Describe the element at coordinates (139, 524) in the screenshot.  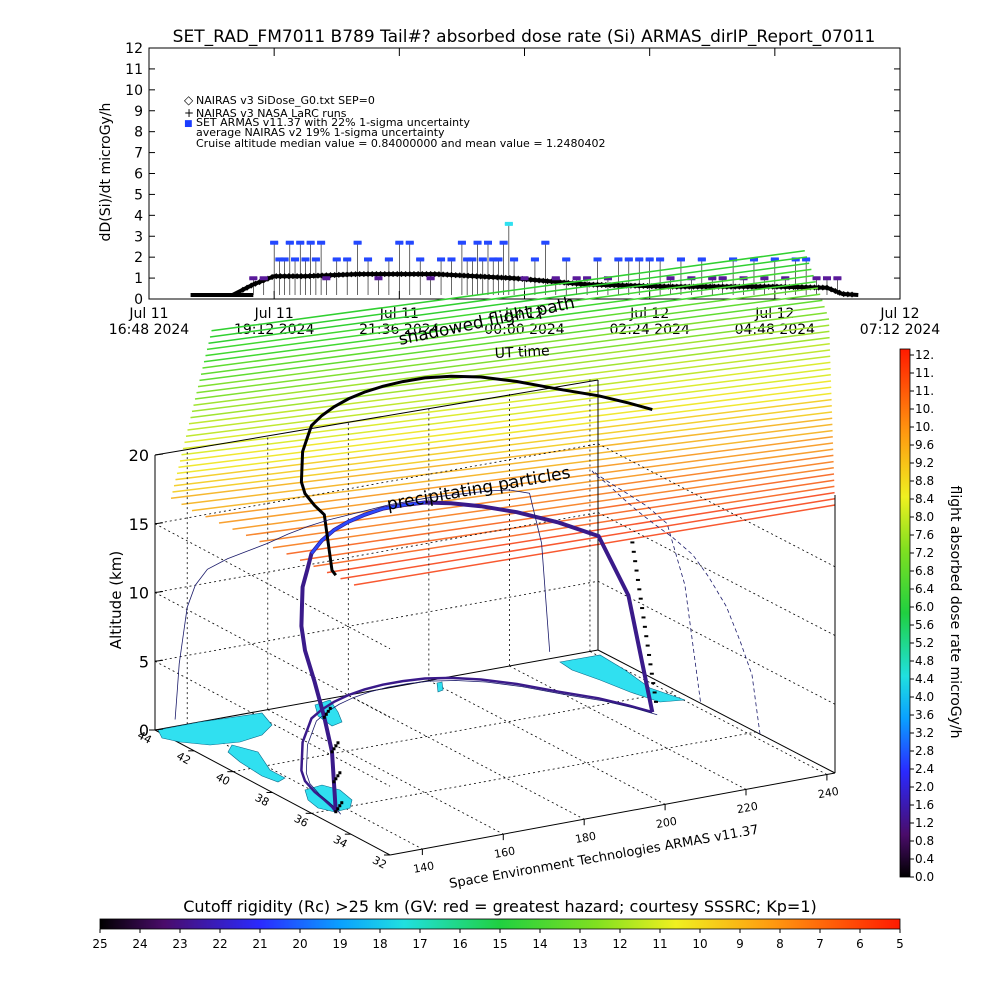
I see `altitude-tick-label: 15` at that location.